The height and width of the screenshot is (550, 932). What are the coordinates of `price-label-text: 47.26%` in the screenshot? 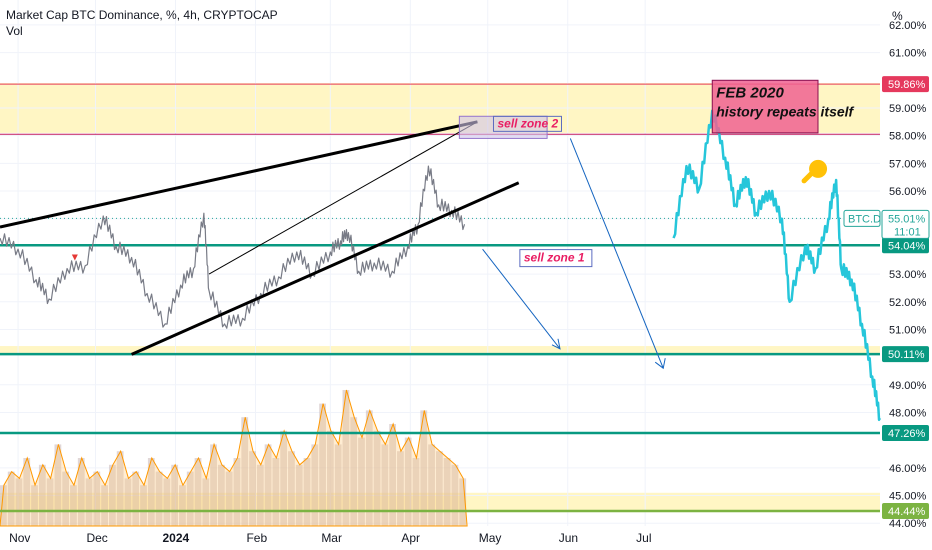 It's located at (907, 434).